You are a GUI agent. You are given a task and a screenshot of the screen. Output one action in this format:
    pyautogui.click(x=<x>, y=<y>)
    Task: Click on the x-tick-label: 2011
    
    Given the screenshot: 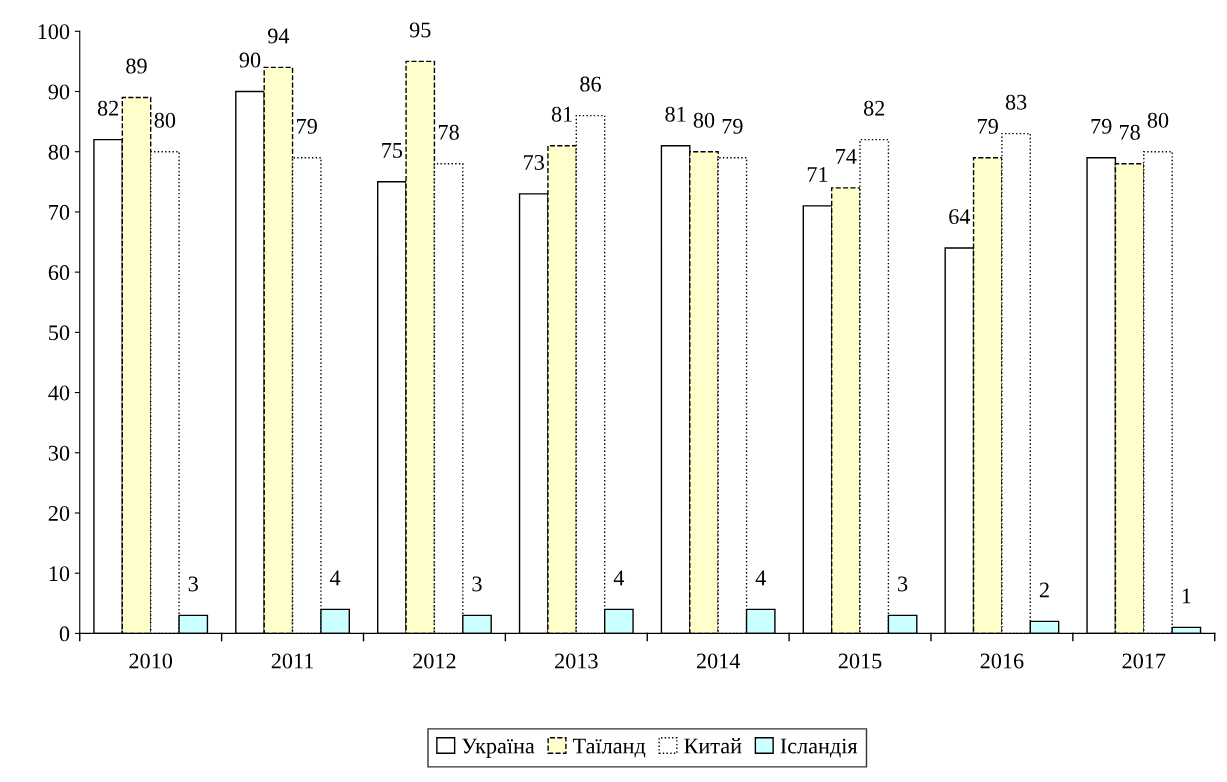 What is the action you would take?
    pyautogui.click(x=292, y=661)
    